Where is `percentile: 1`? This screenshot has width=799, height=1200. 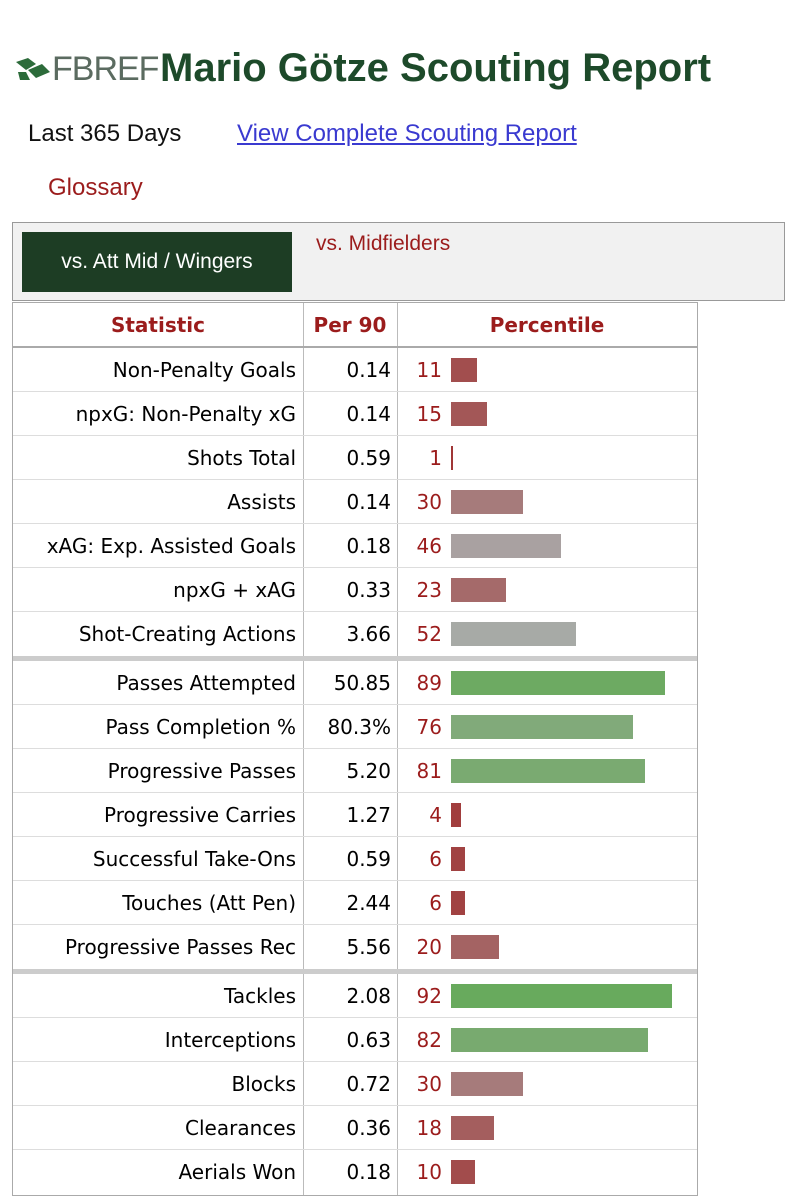 percentile: 1 is located at coordinates (435, 458).